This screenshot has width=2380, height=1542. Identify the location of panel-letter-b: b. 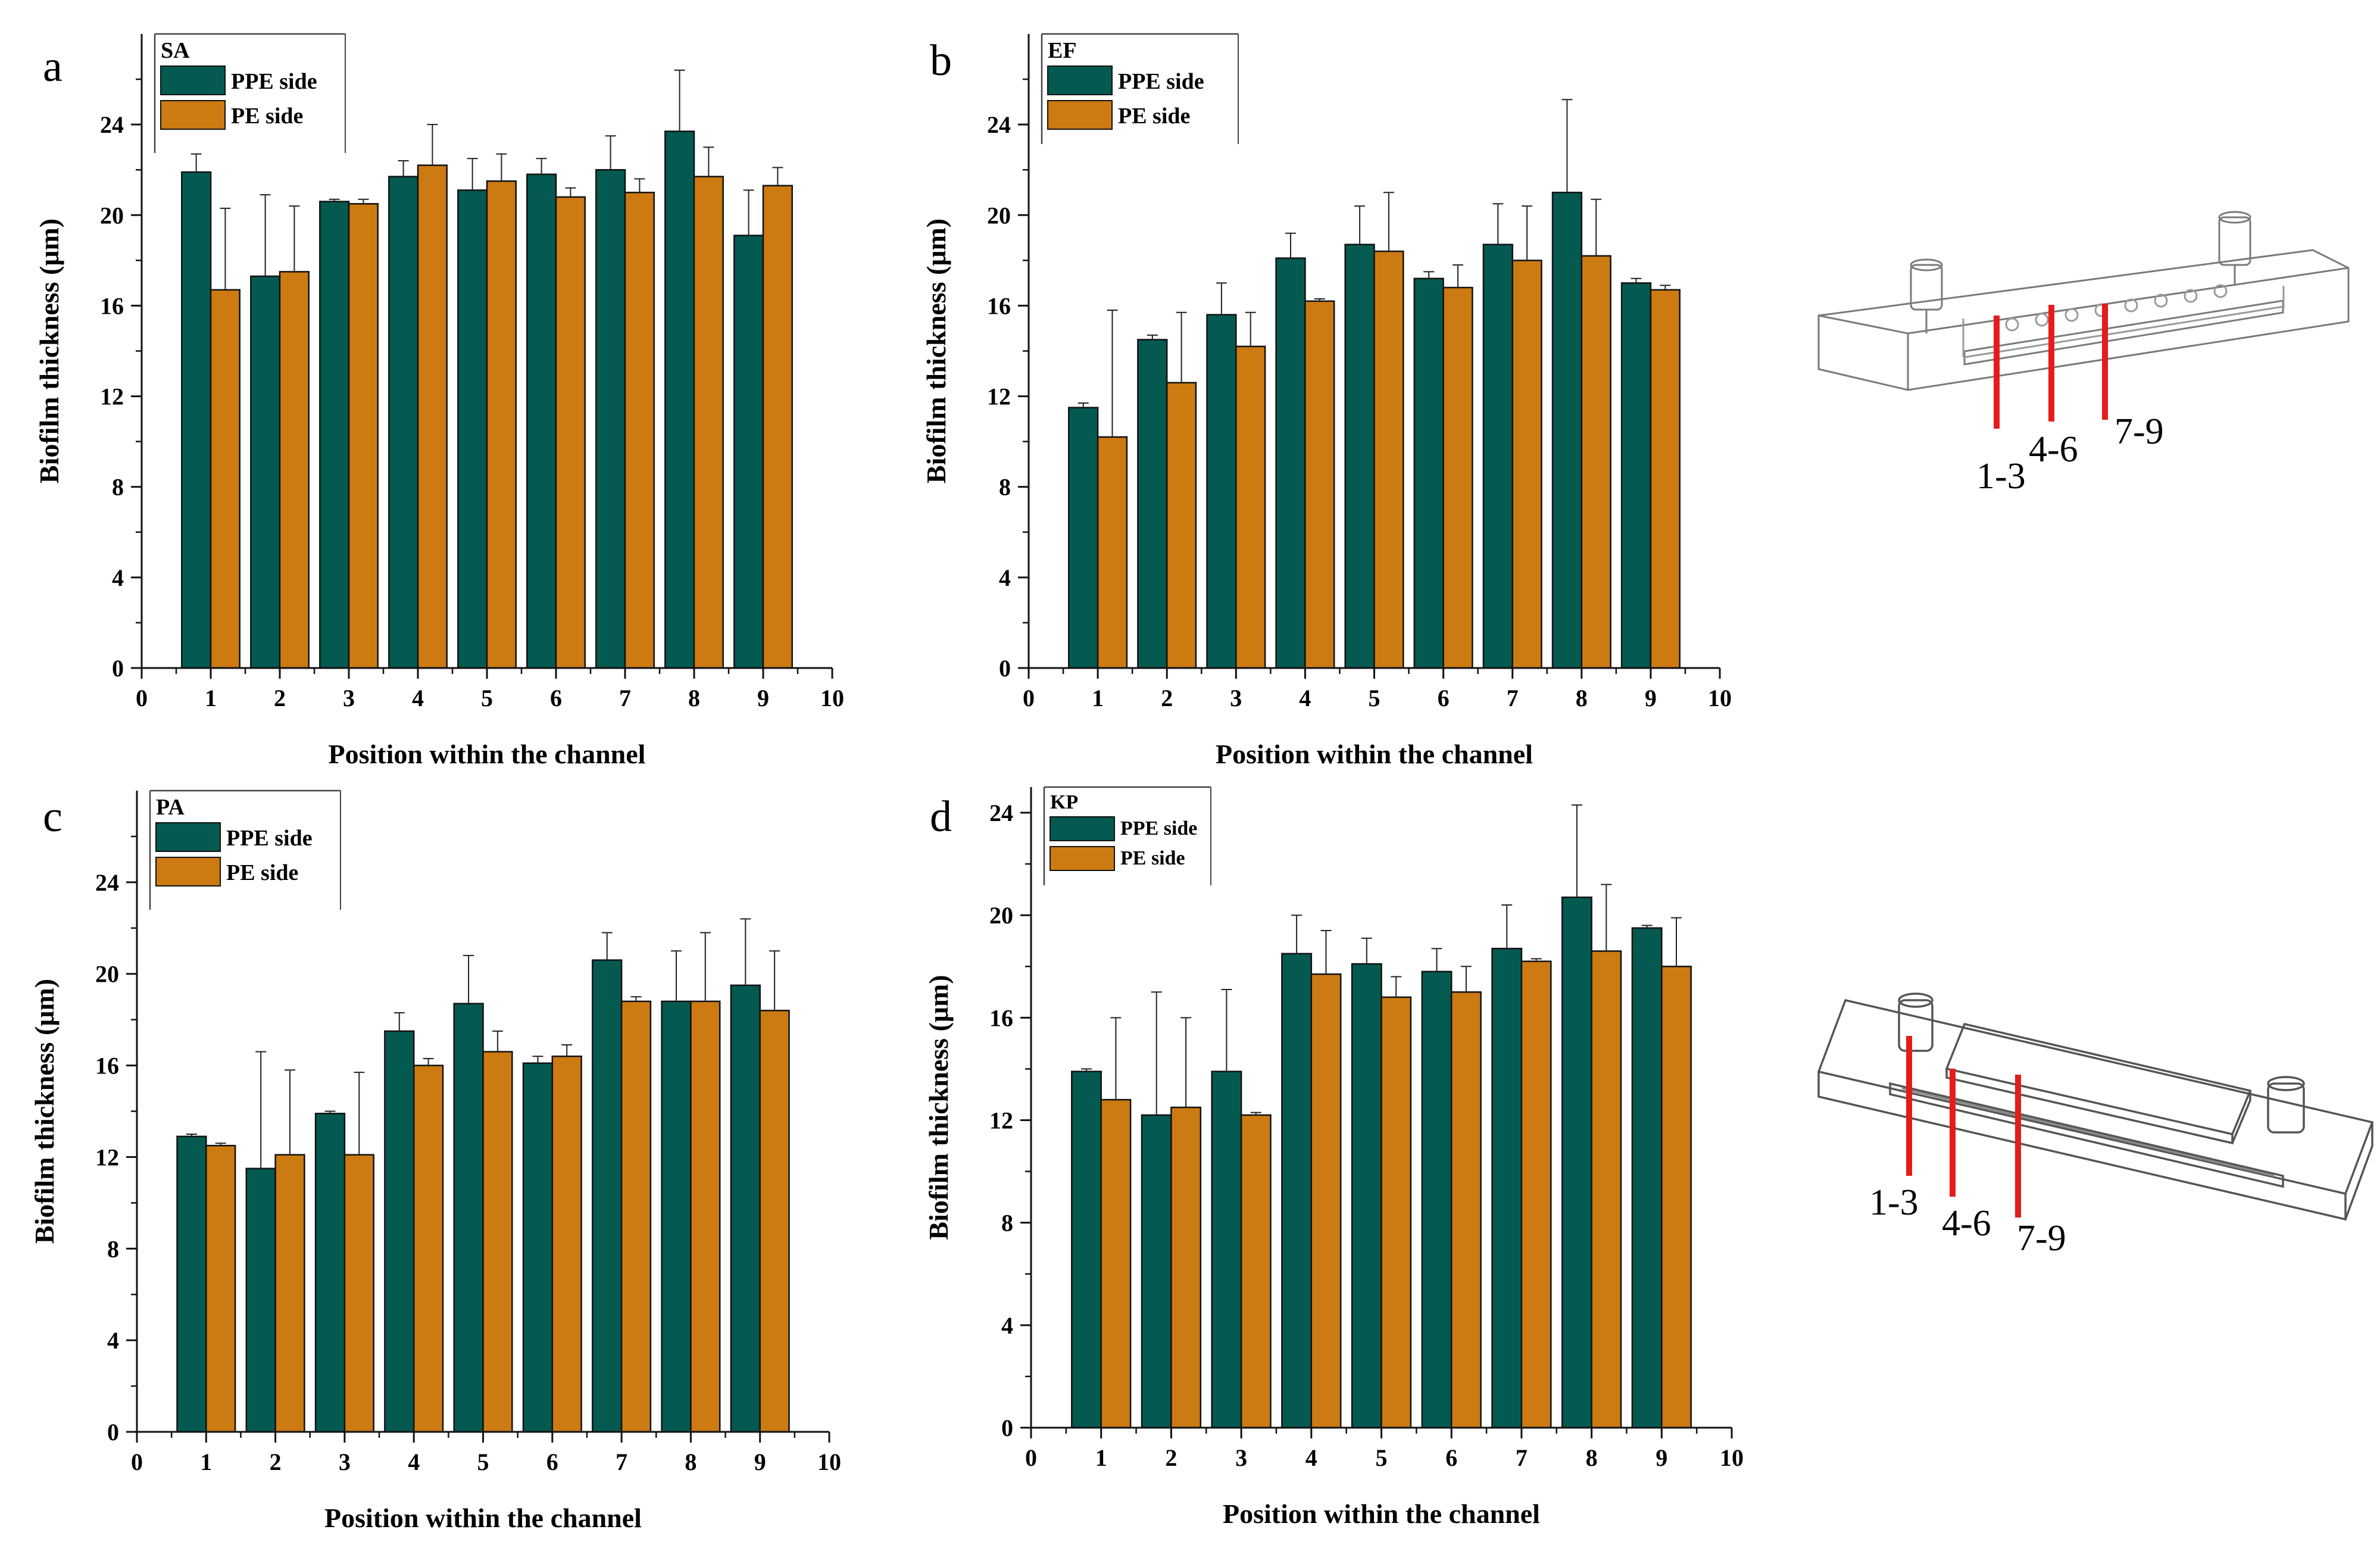
(941, 60).